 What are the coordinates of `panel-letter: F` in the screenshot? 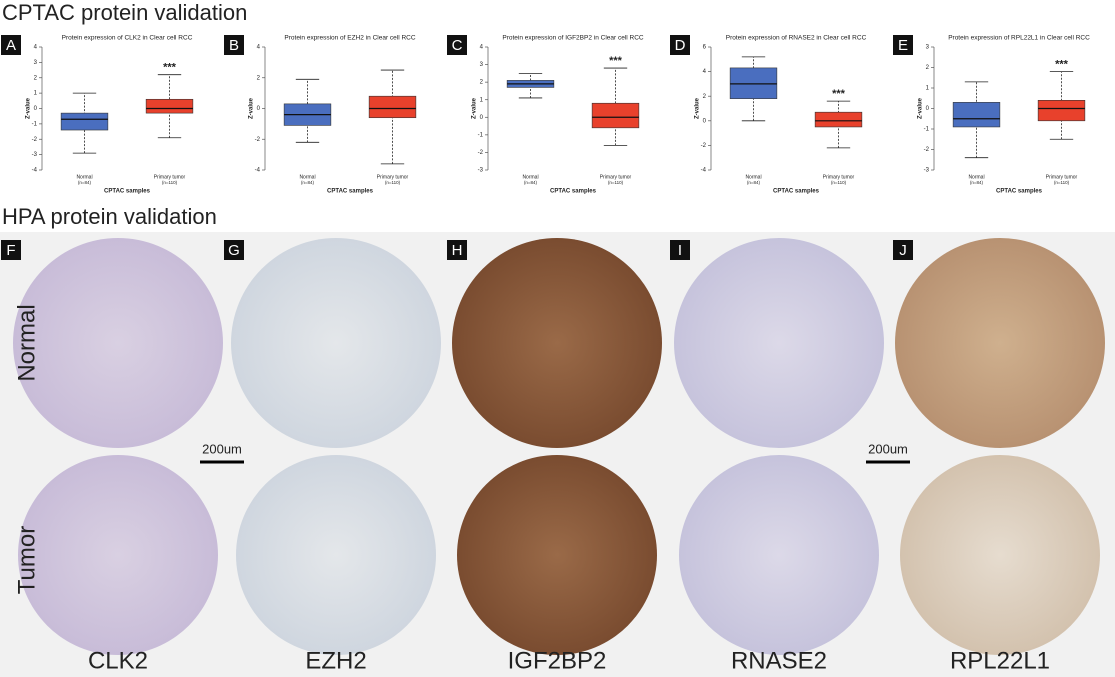 It's located at (10, 250).